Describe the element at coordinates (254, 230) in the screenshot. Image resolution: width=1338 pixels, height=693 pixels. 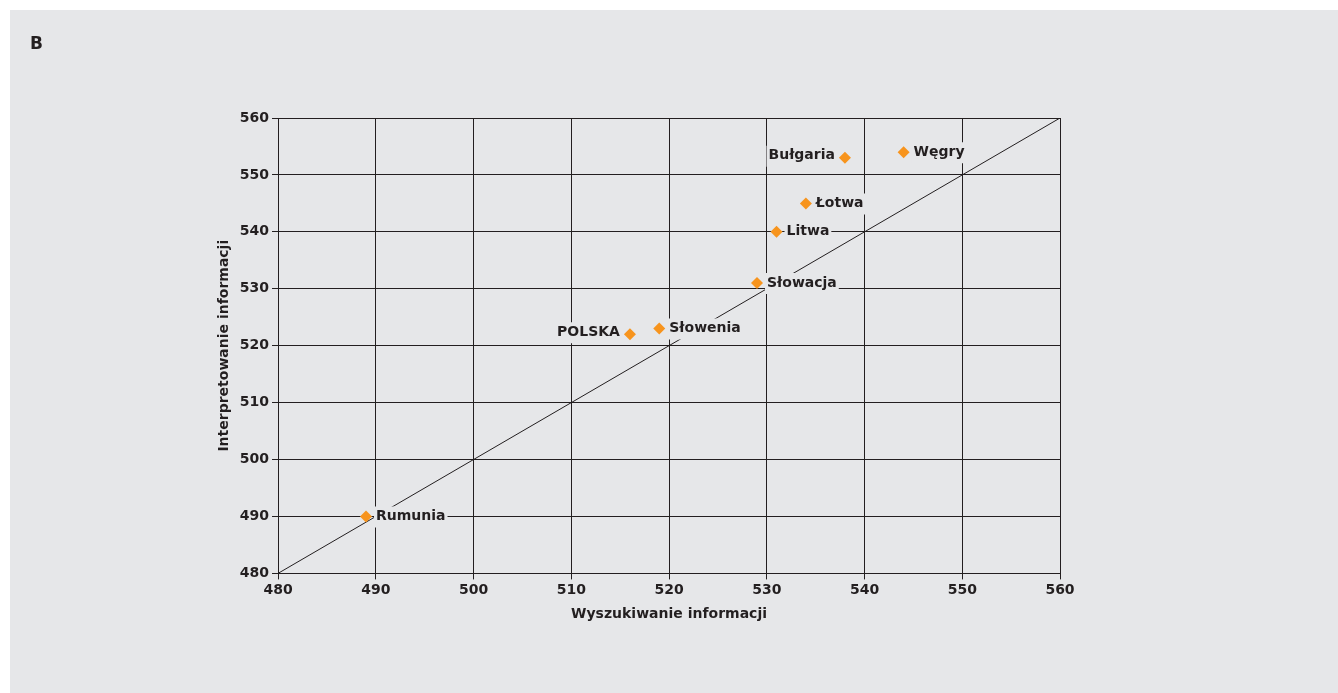
I see `y-tick-label: 540` at that location.